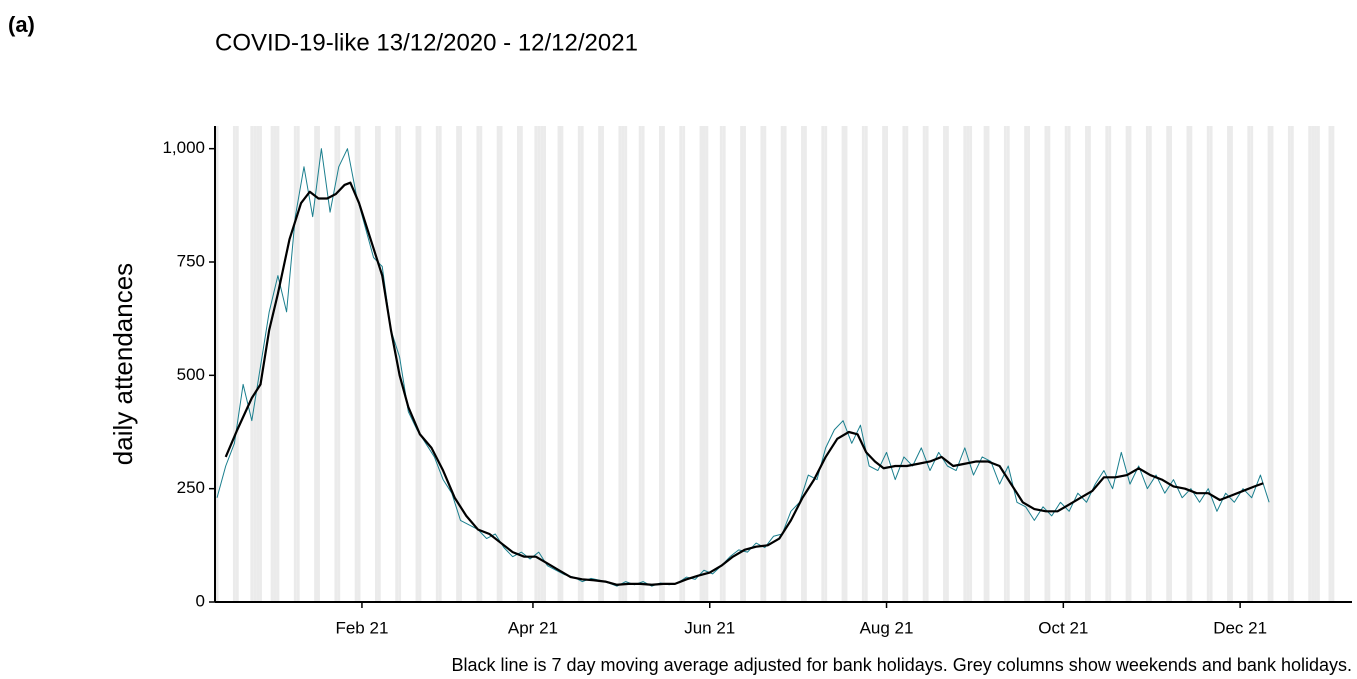 This screenshot has width=1357, height=679. Describe the element at coordinates (200, 600) in the screenshot. I see `y-tick-label: 0` at that location.